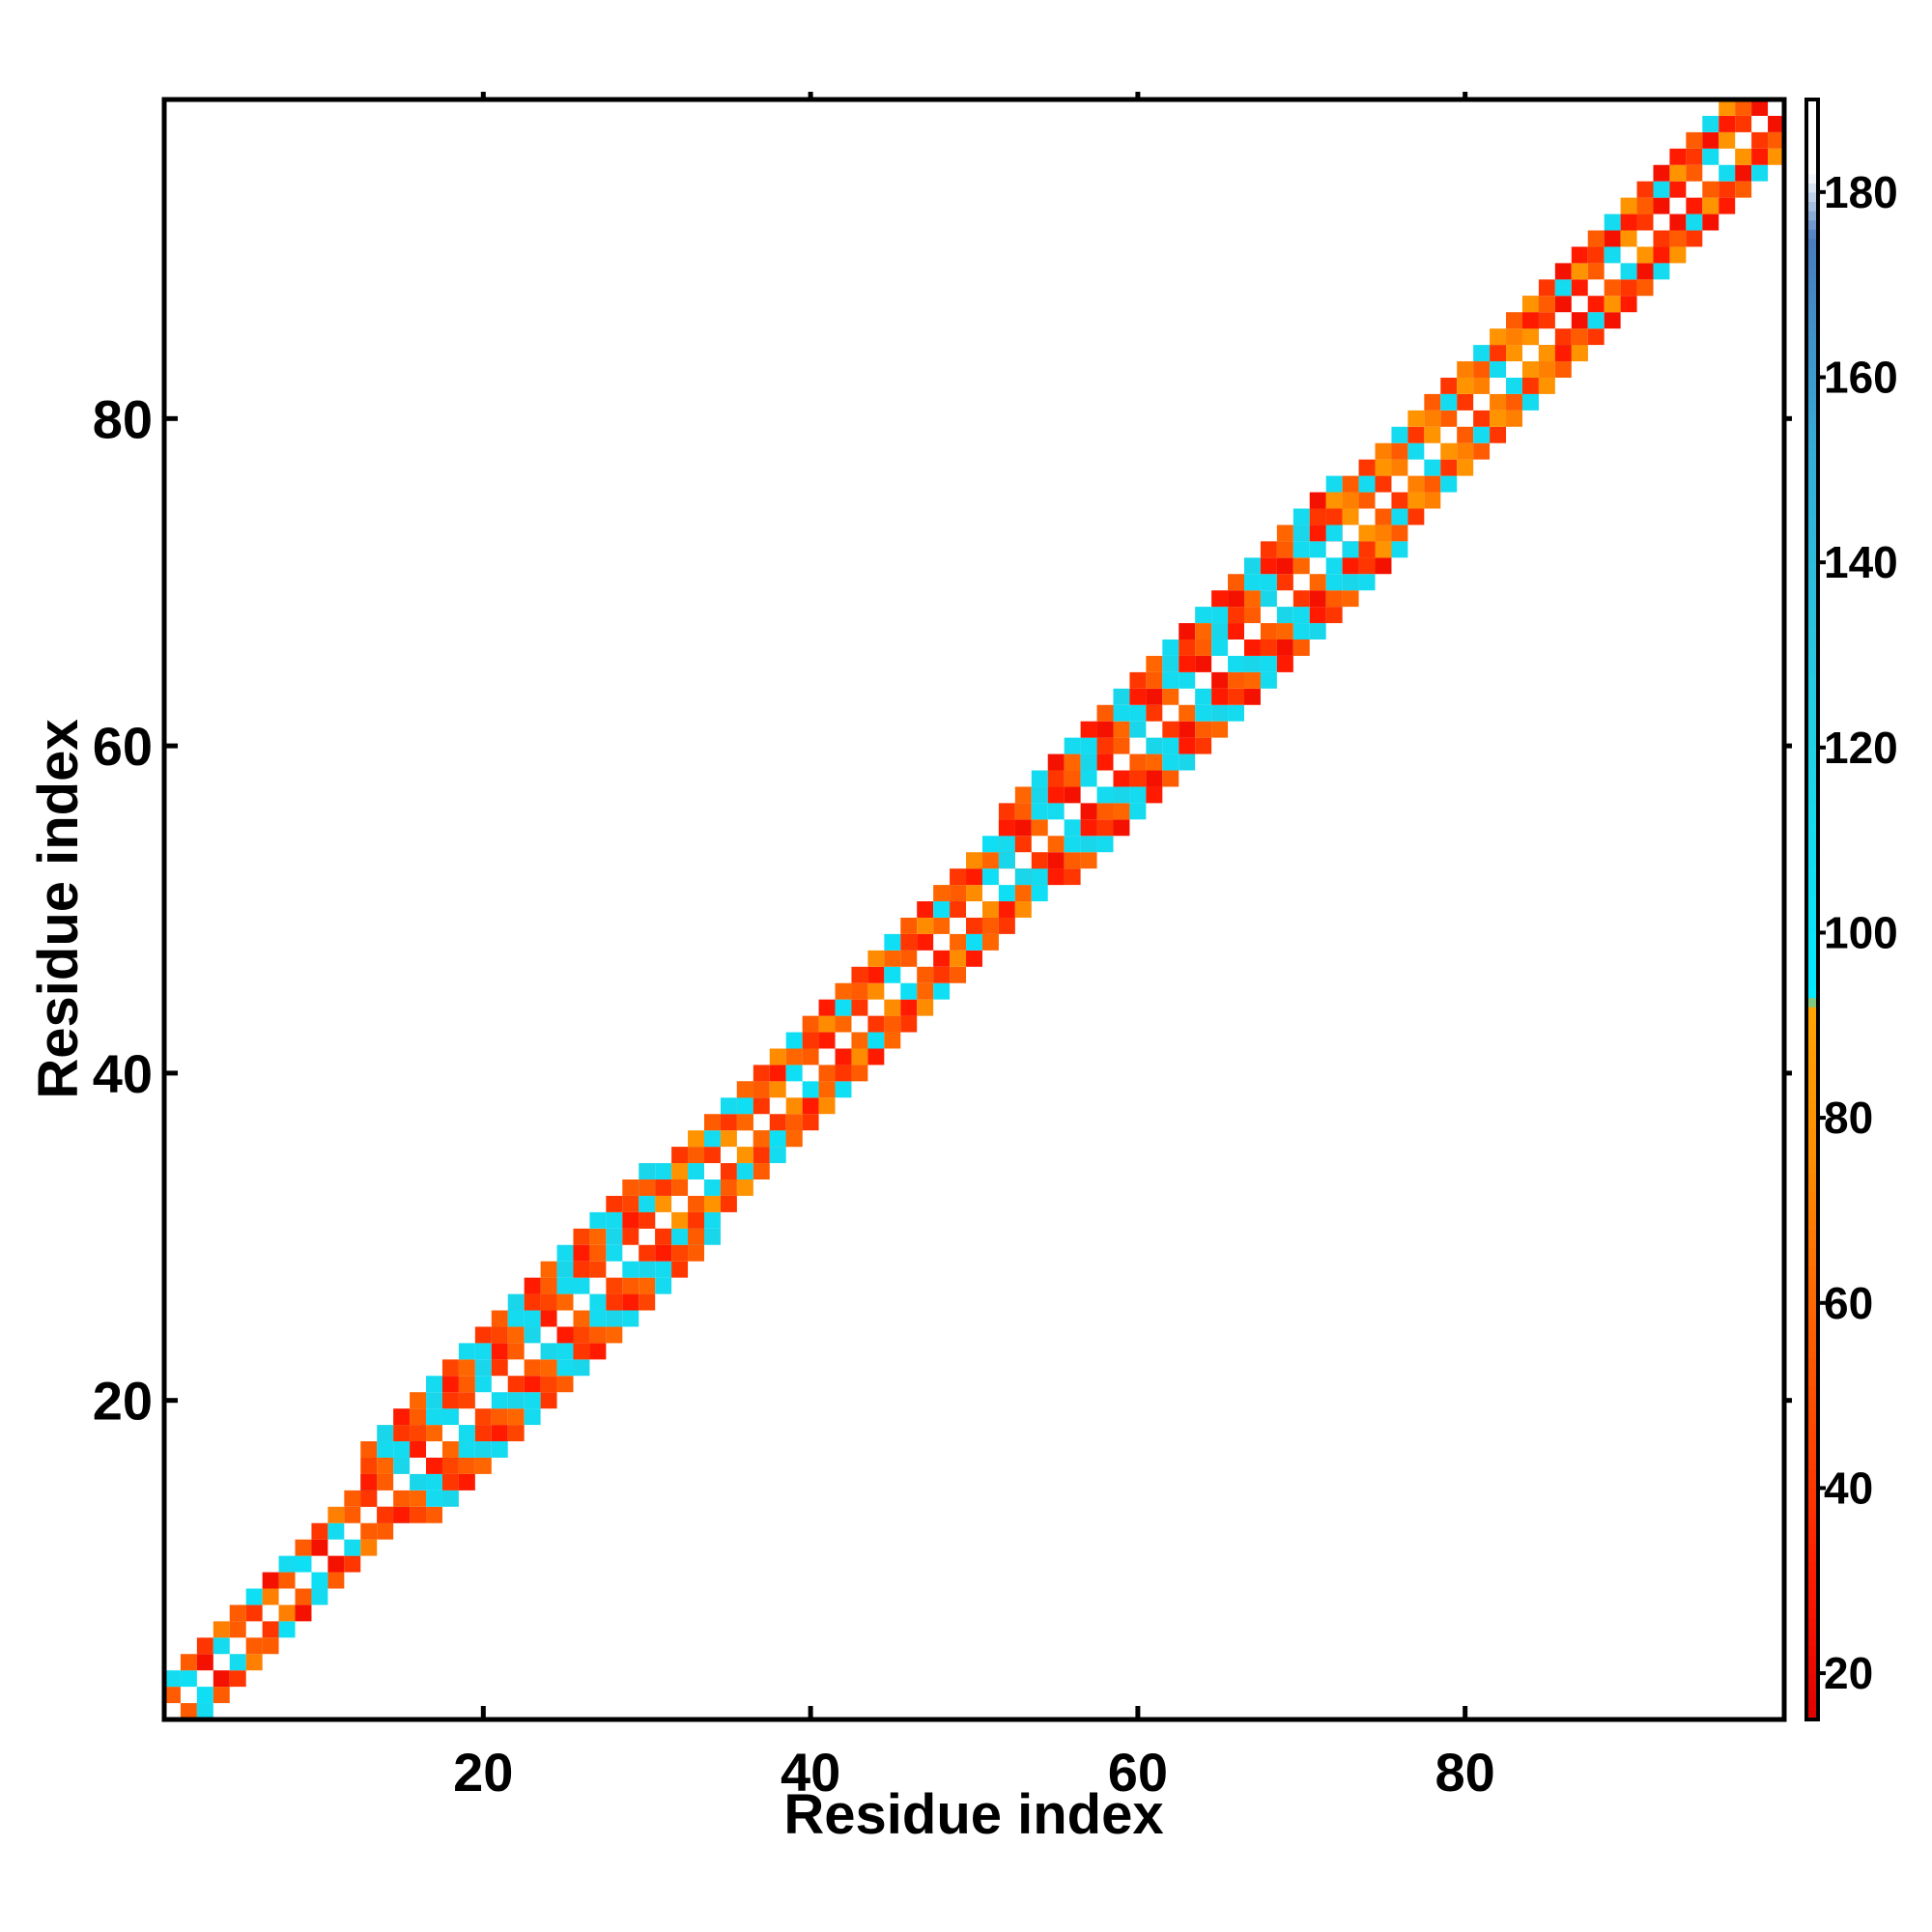 The height and width of the screenshot is (1932, 1932). Describe the element at coordinates (123, 746) in the screenshot. I see `y-tick-label: 60` at that location.